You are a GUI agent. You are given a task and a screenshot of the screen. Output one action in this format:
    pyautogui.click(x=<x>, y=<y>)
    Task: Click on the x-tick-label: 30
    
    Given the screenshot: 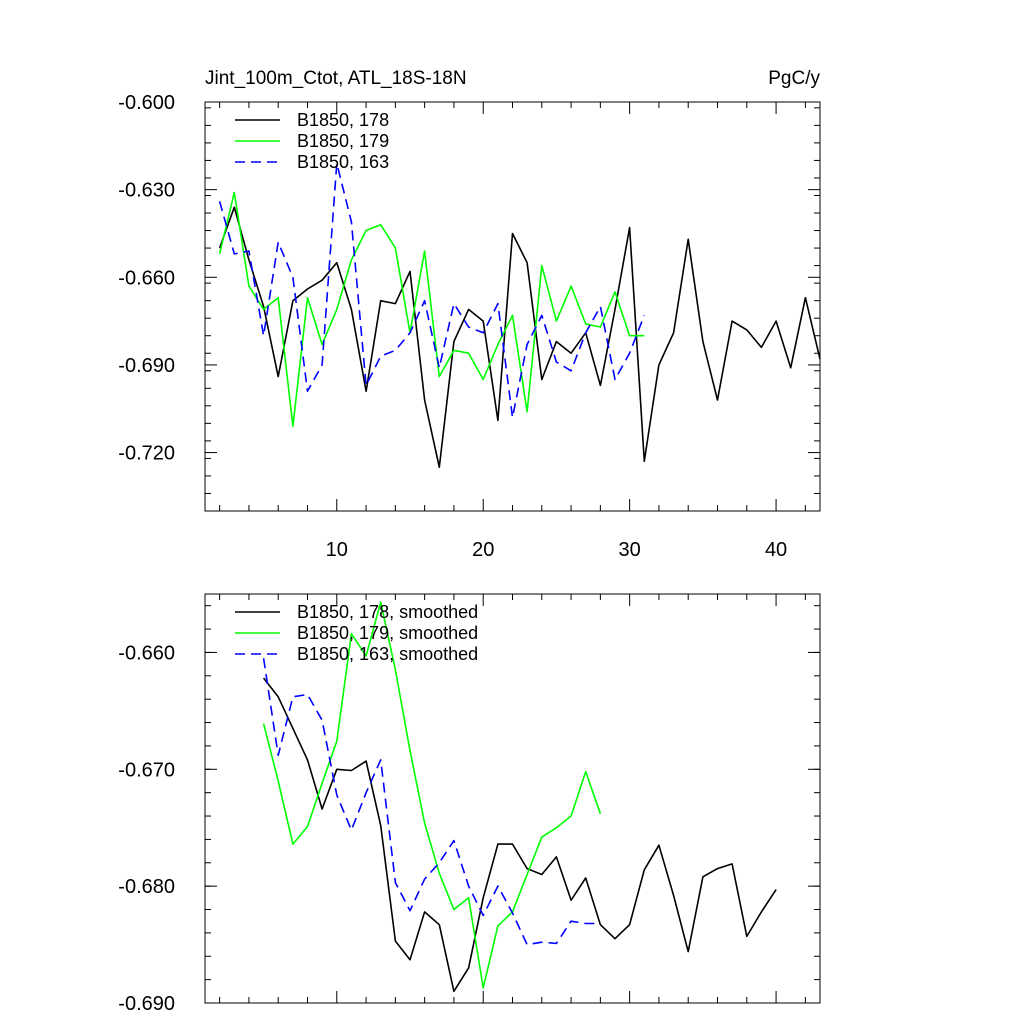 What is the action you would take?
    pyautogui.click(x=630, y=550)
    